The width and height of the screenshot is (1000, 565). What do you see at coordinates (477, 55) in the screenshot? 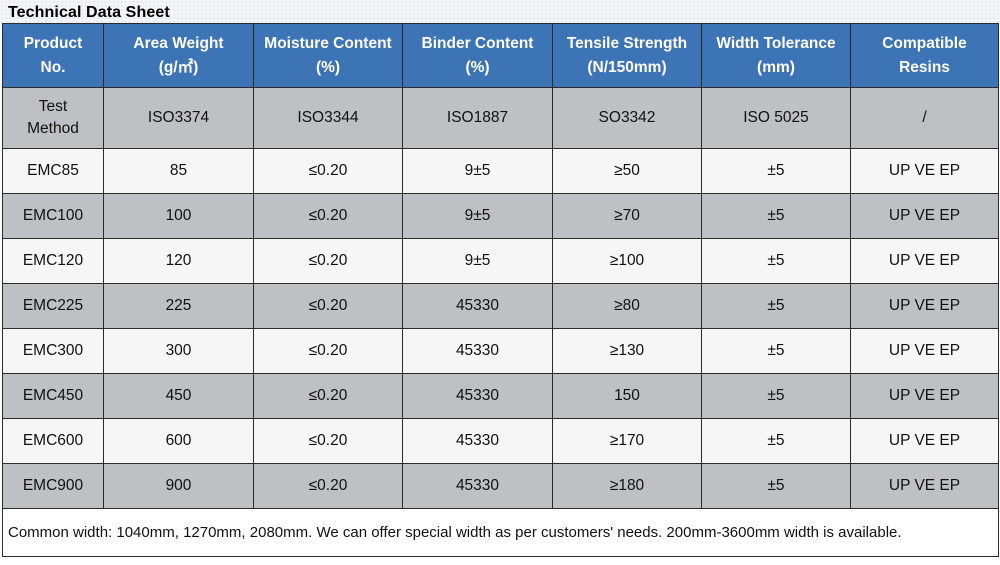
I see `header-binder-content: Binder Content (%)` at bounding box center [477, 55].